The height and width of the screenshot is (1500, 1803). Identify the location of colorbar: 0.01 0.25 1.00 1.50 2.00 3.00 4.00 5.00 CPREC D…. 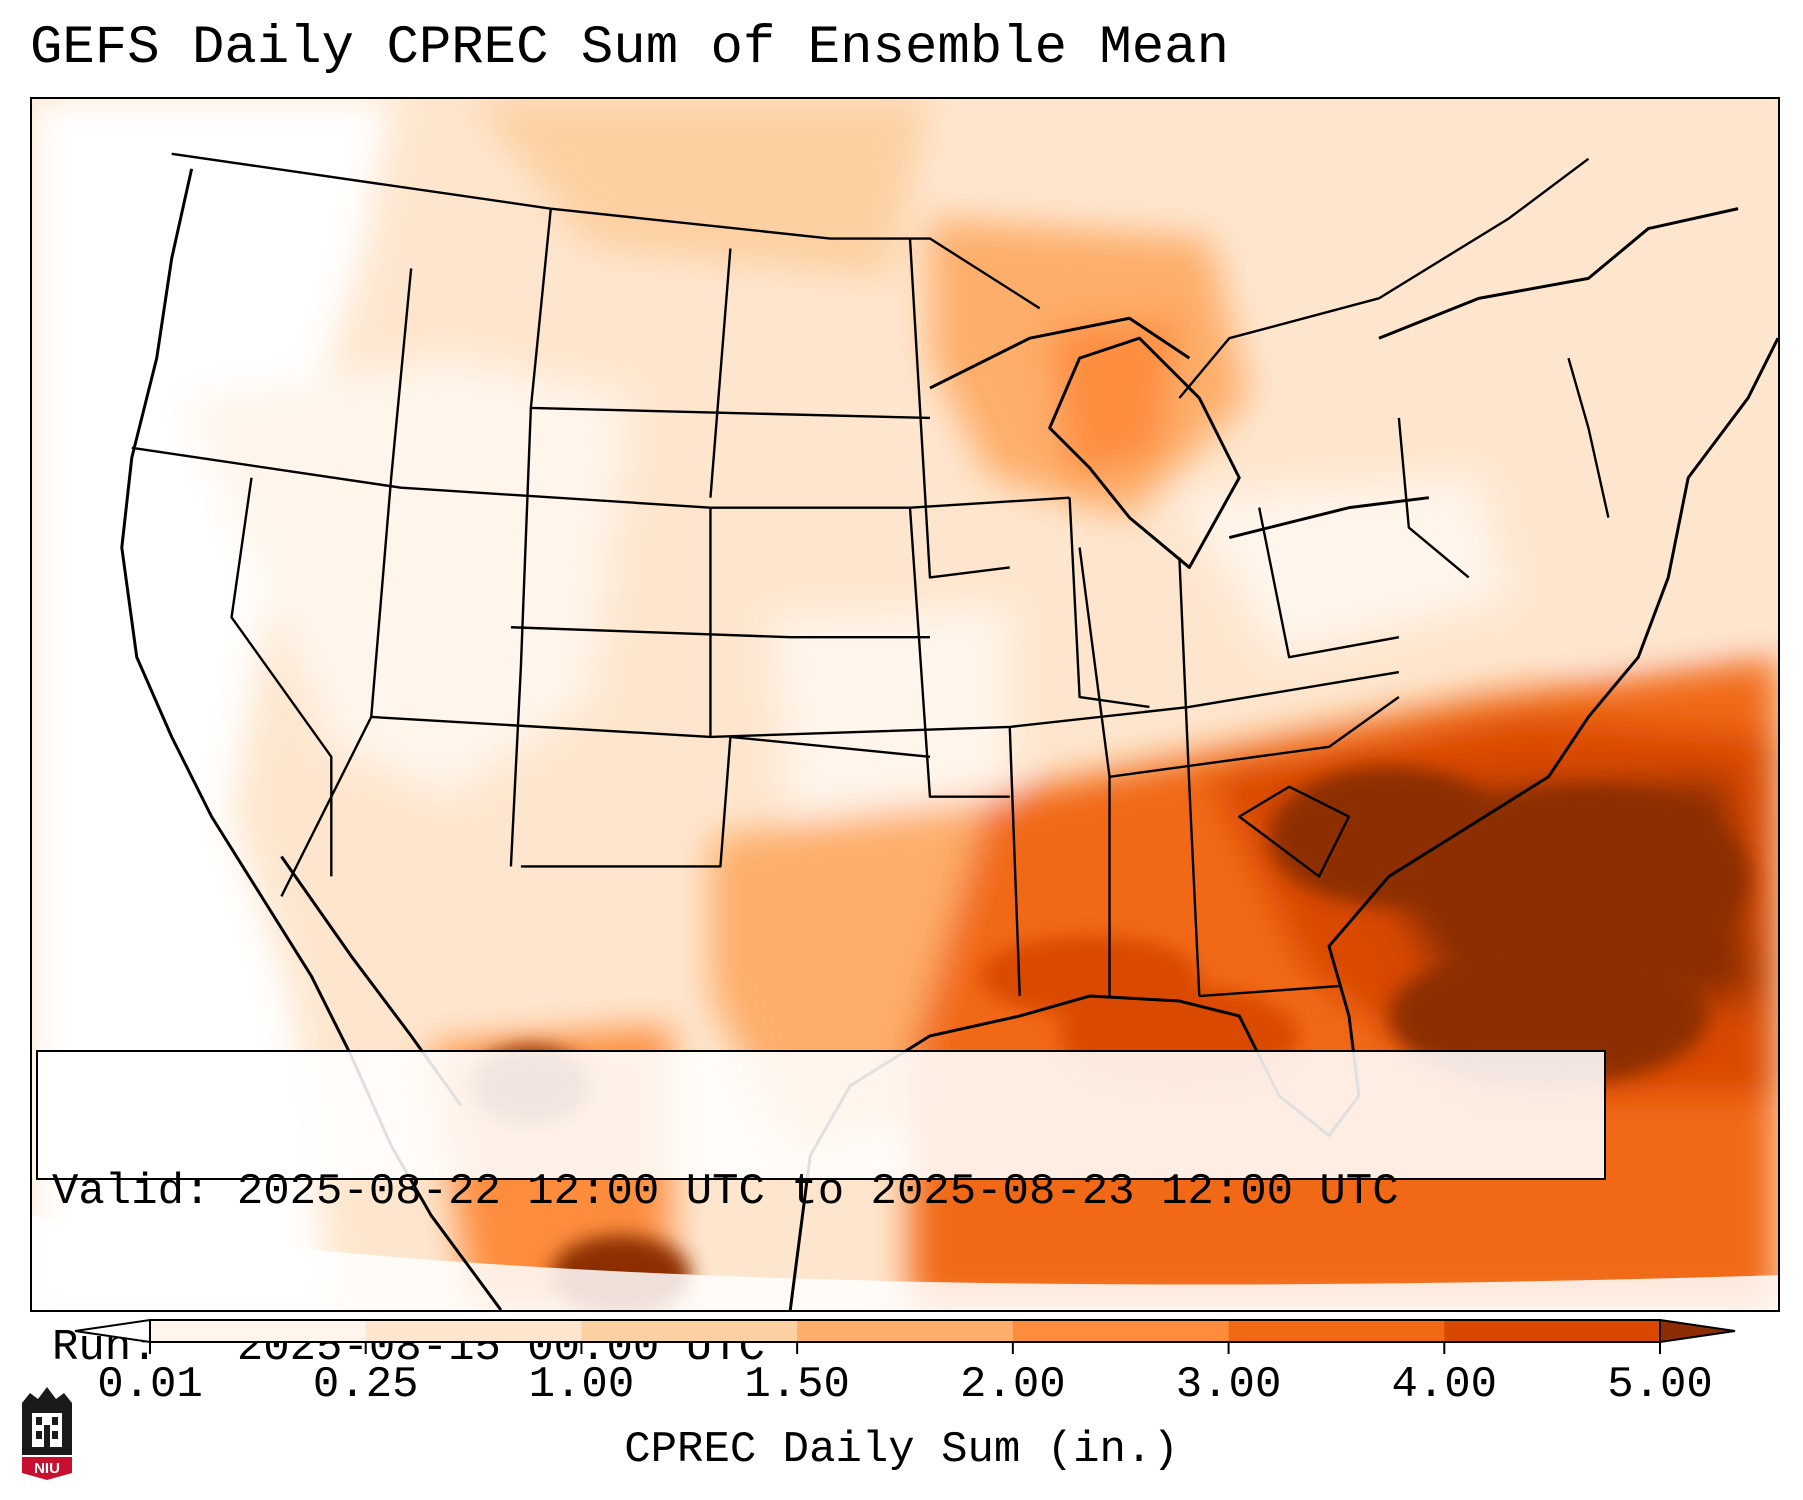
(901, 1405).